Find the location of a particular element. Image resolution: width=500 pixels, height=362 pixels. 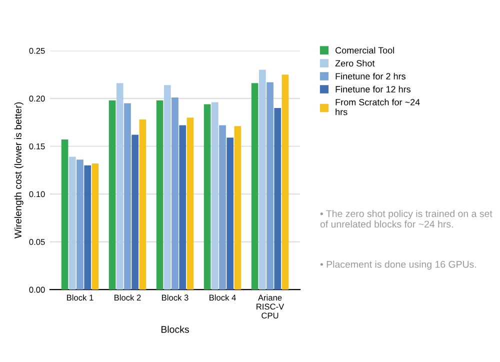

y-tick-label: 0.10 is located at coordinates (37, 194).